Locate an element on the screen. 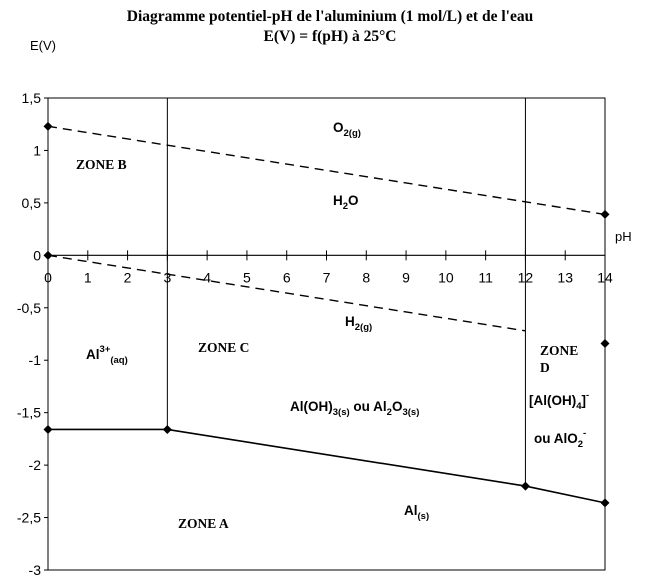 Image resolution: width=650 pixels, height=582 pixels. x-tick-label: 2 is located at coordinates (128, 277).